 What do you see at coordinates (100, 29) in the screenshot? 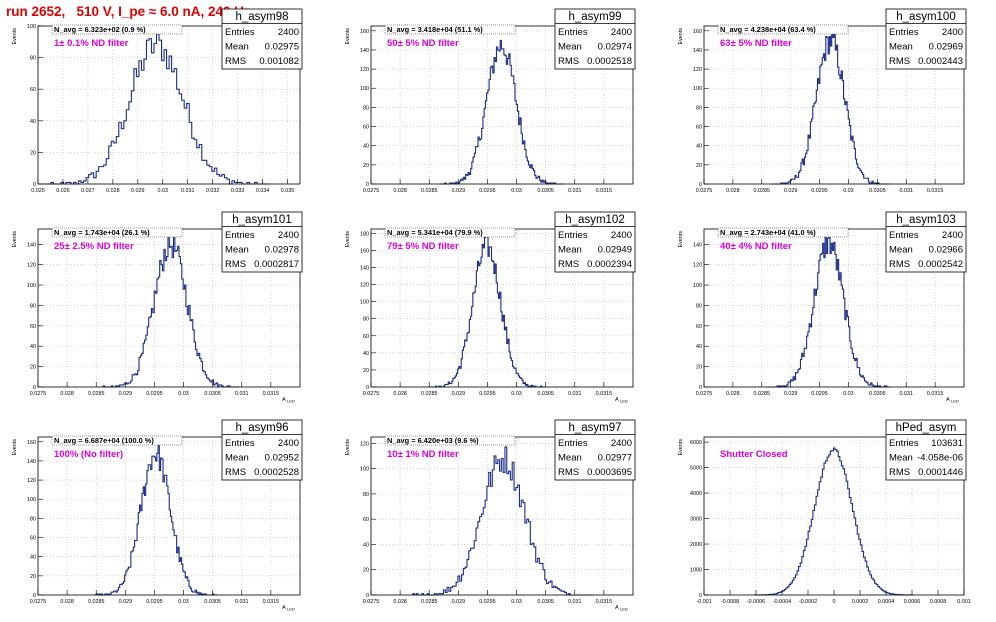
I see `navg-label: N_avg = 6.323e+02 (0.9 %)` at bounding box center [100, 29].